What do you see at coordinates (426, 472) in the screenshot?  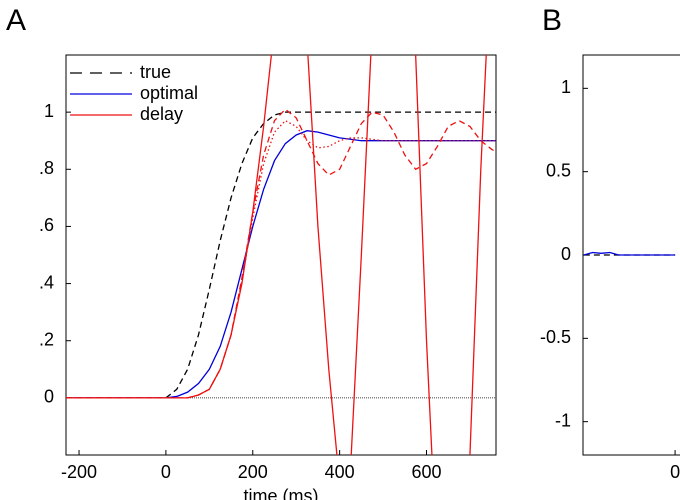 I see `x-tick-label: 600` at bounding box center [426, 472].